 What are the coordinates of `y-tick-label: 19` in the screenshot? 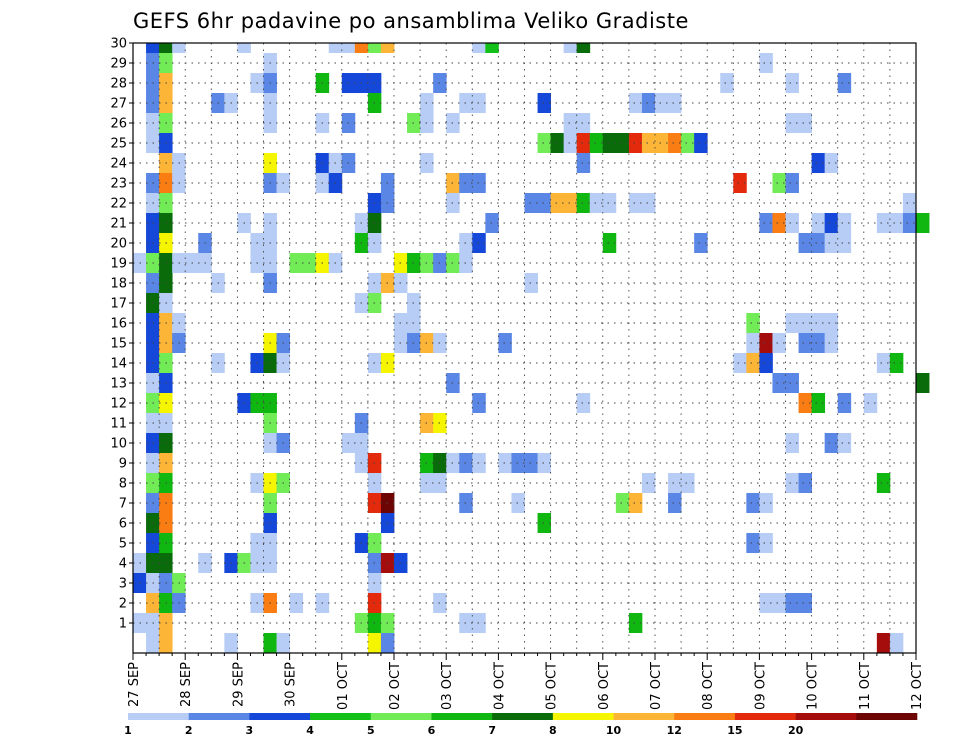 It's located at (118, 264).